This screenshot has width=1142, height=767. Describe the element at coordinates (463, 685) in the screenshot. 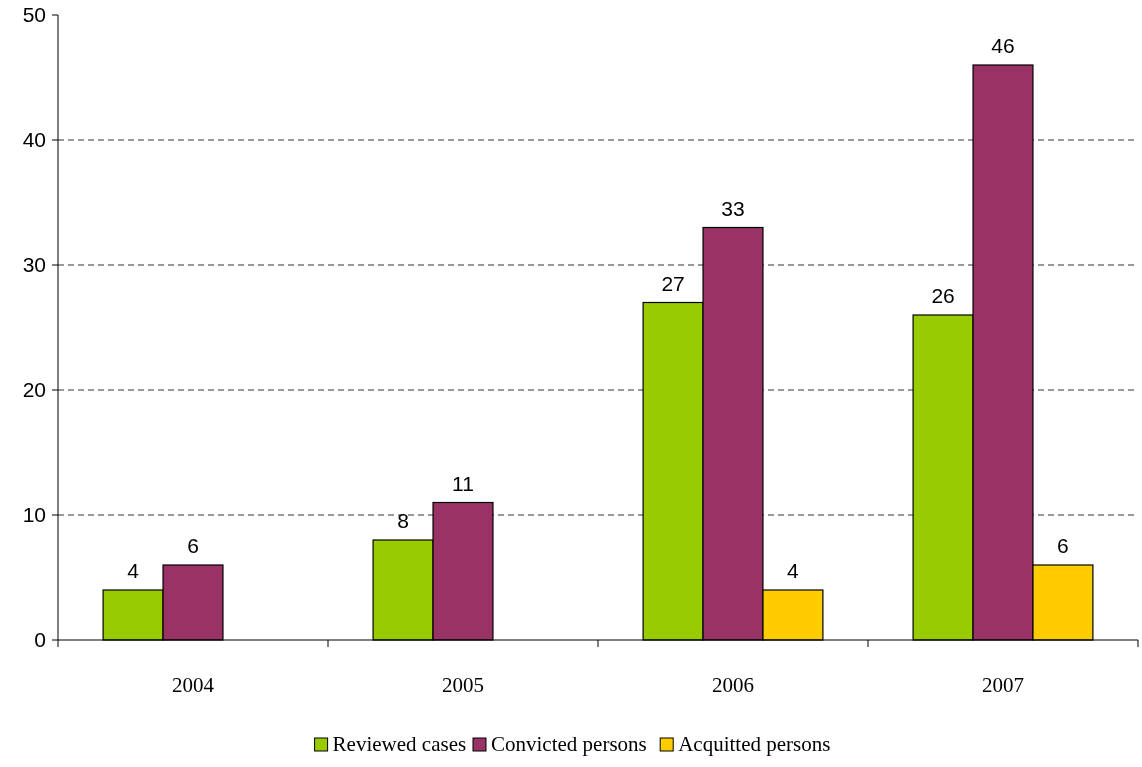

I see `x-tick-label: 2005` at that location.